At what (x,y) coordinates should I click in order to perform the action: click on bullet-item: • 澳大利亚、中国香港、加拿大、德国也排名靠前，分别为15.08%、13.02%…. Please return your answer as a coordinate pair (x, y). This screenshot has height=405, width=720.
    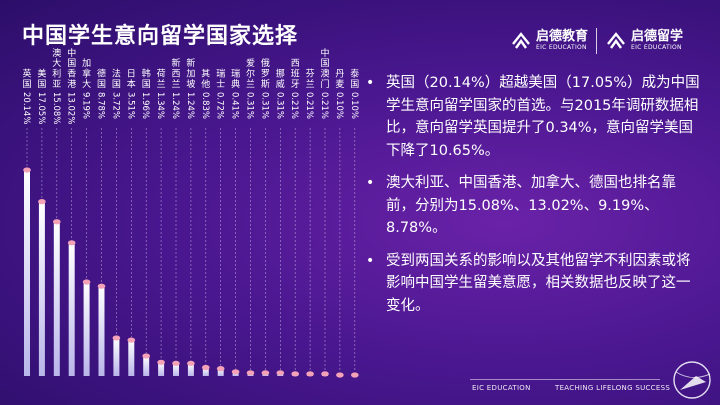
    Looking at the image, I should click on (533, 206).